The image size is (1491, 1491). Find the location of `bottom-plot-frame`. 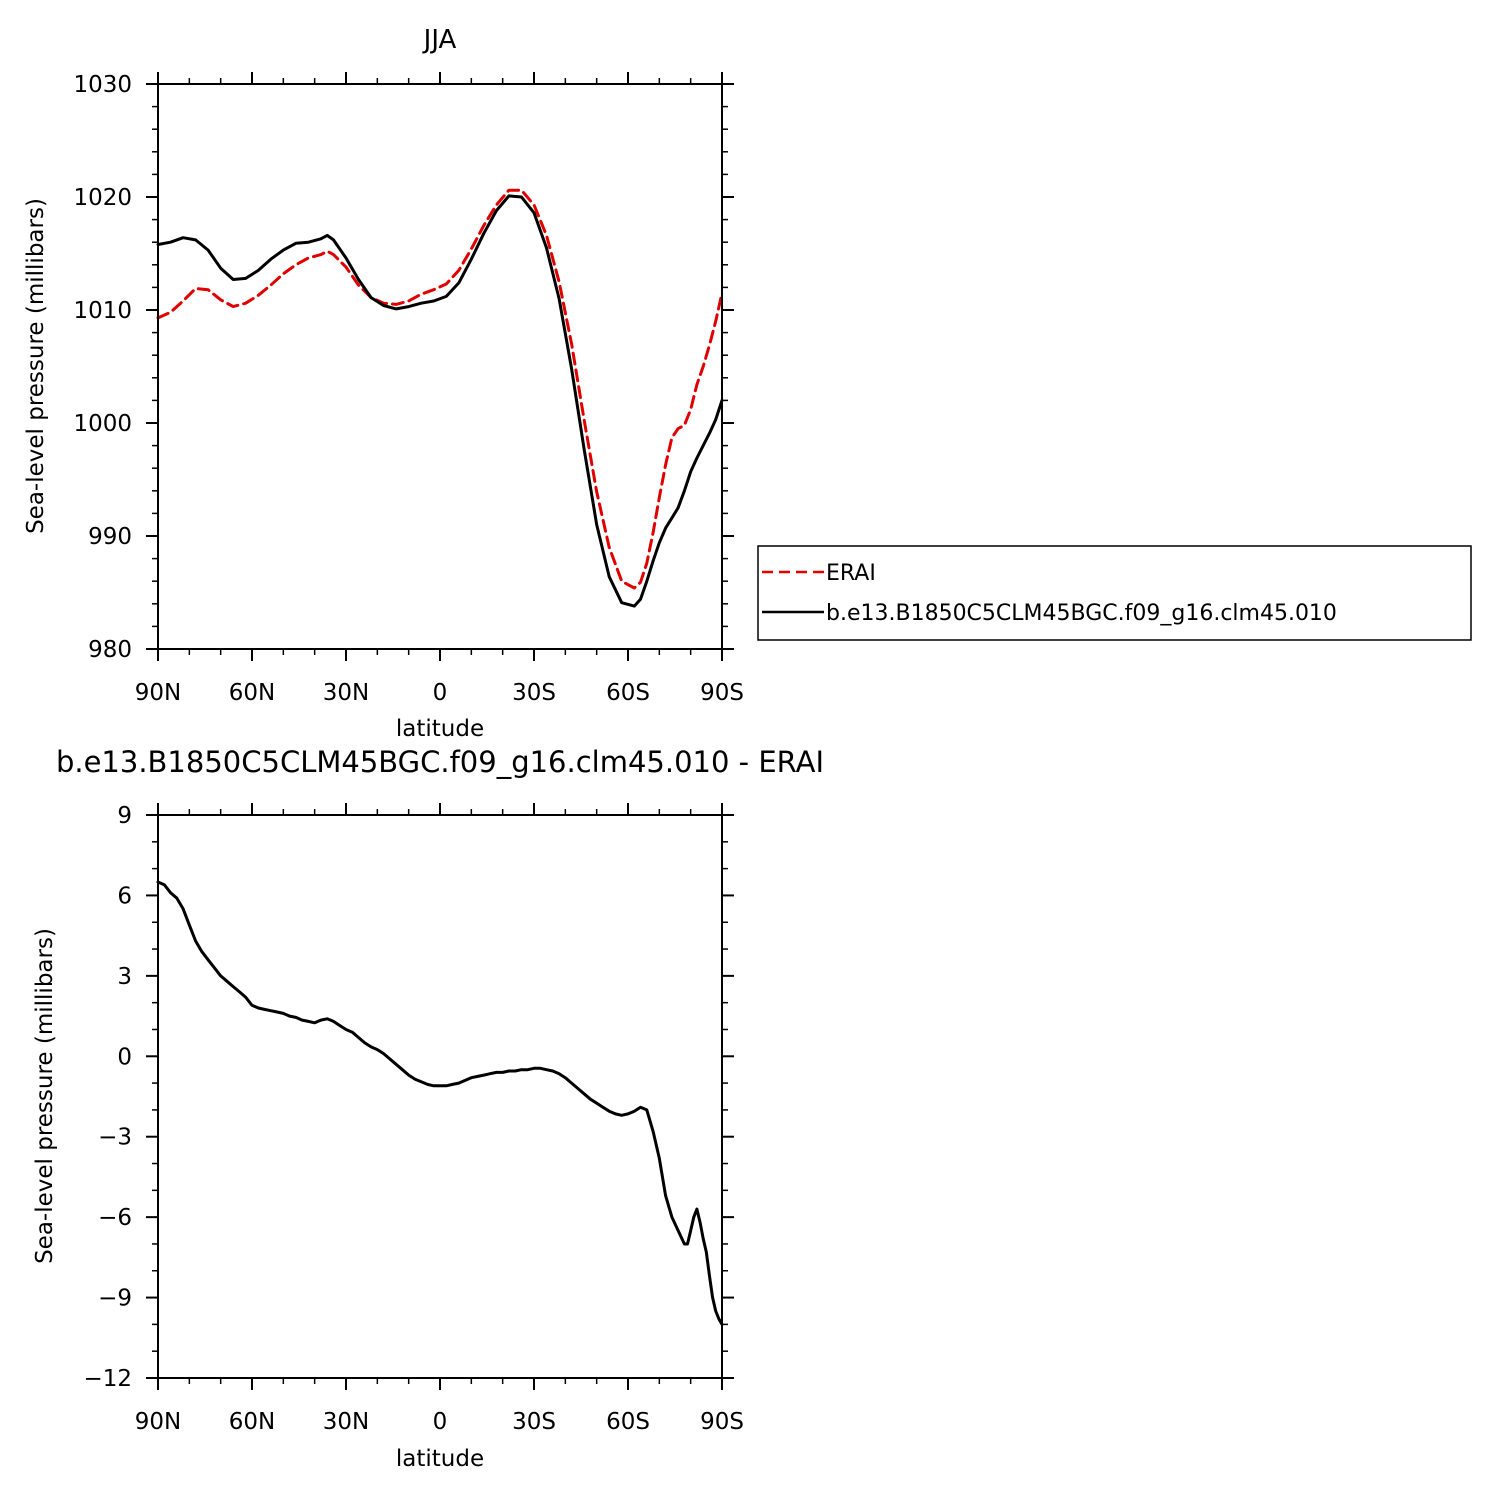

bottom-plot-frame is located at coordinates (440, 1096).